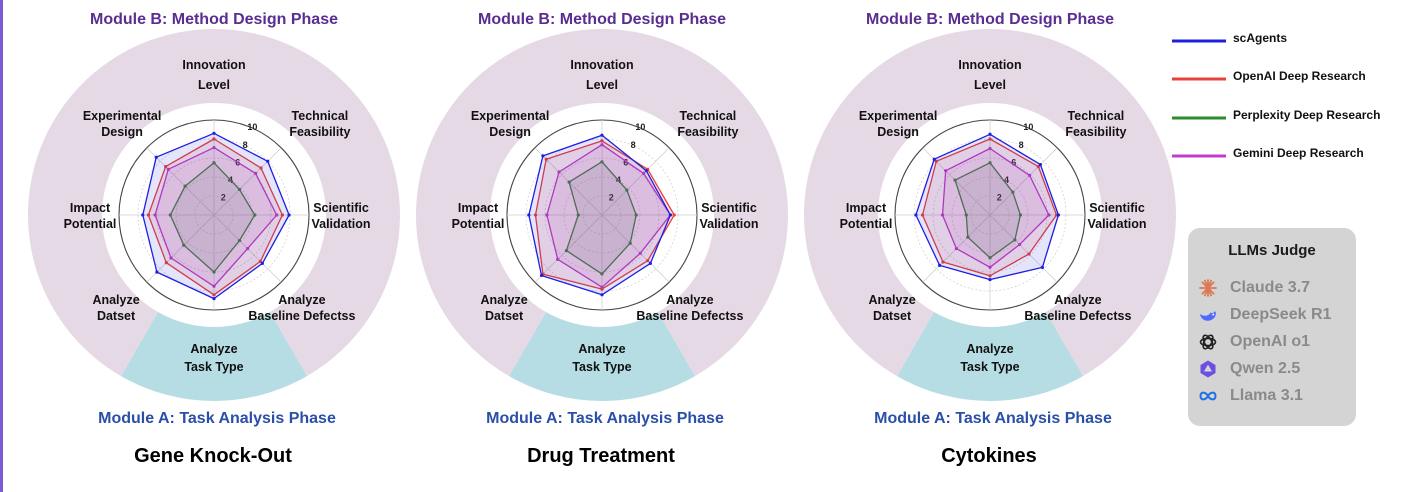 The height and width of the screenshot is (492, 1412). What do you see at coordinates (1208, 288) in the screenshot?
I see `claude-icon` at bounding box center [1208, 288].